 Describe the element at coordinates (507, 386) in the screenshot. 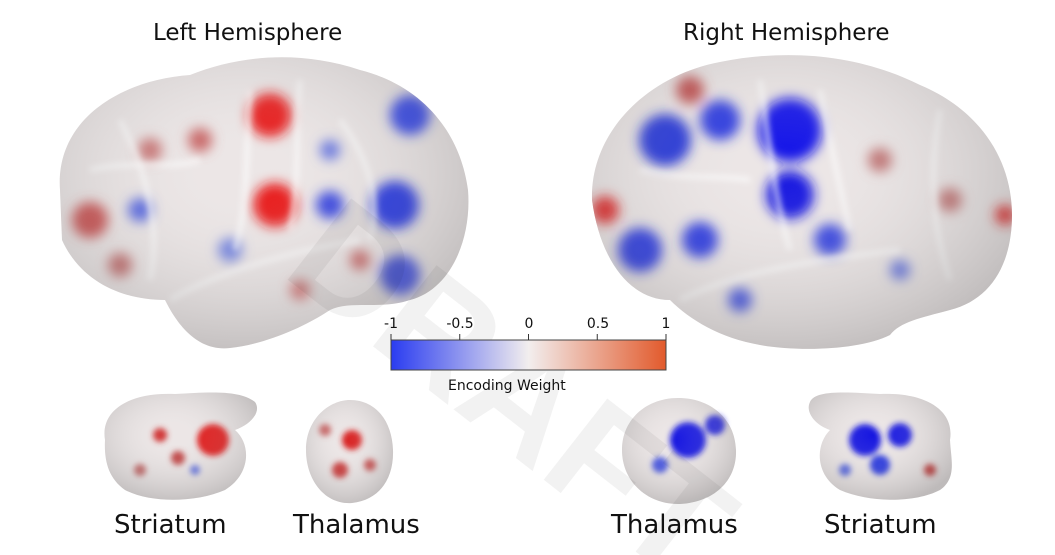

I see `colorbar-title: Encoding Weight` at that location.